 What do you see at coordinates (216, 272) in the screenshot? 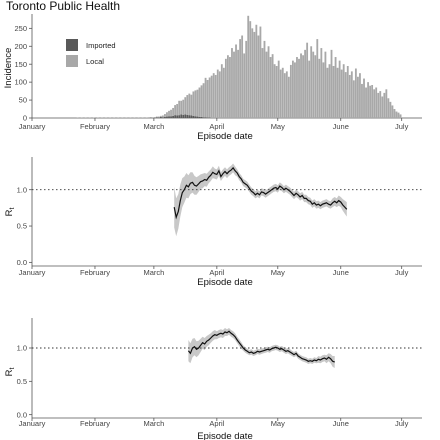
I see `x-tick-label: April` at bounding box center [216, 272].